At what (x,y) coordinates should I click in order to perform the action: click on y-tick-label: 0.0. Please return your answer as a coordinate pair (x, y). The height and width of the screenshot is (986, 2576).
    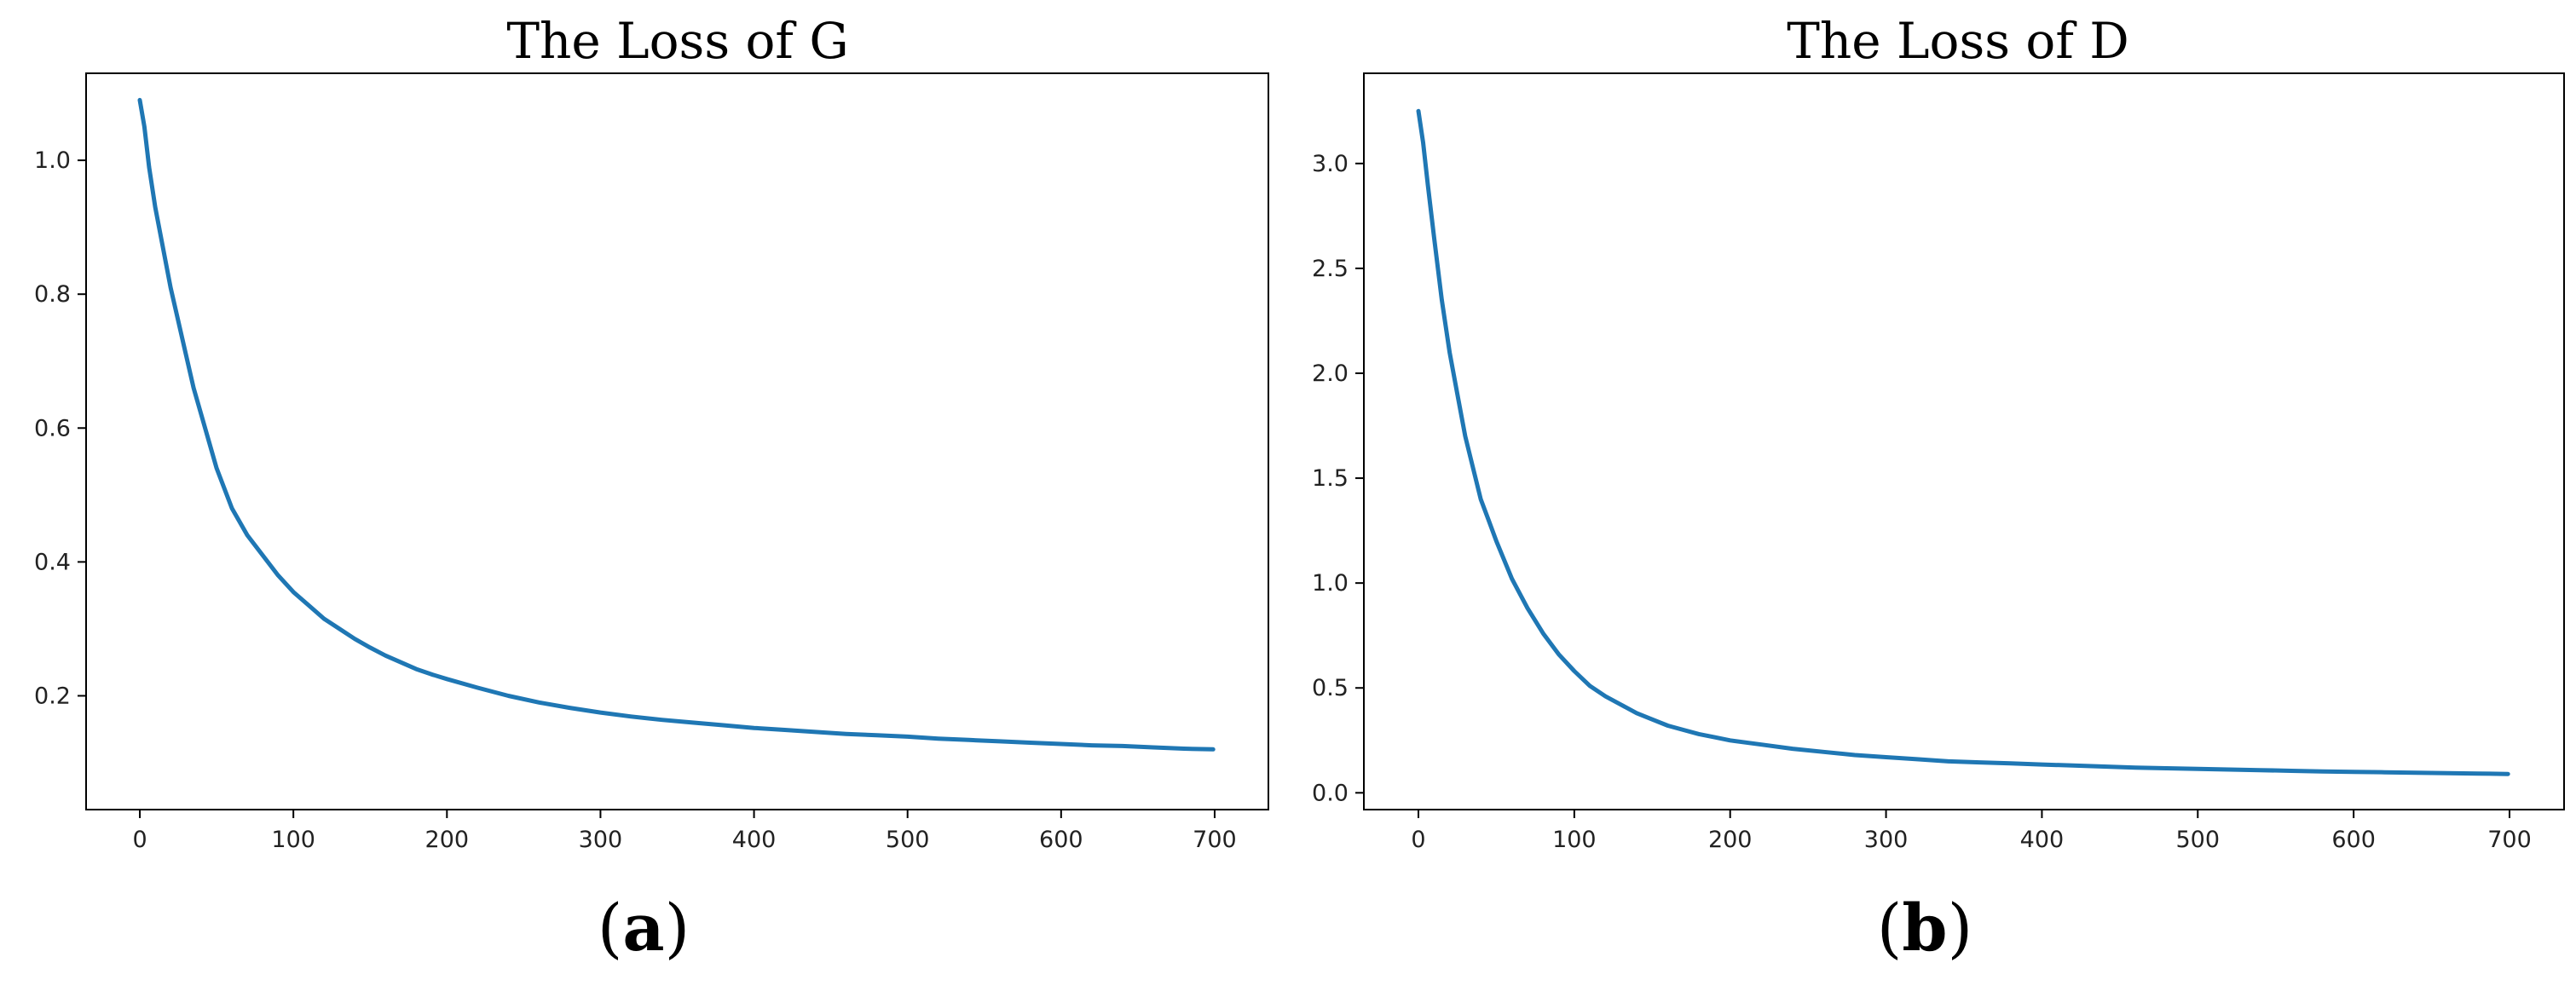
    Looking at the image, I should click on (1330, 793).